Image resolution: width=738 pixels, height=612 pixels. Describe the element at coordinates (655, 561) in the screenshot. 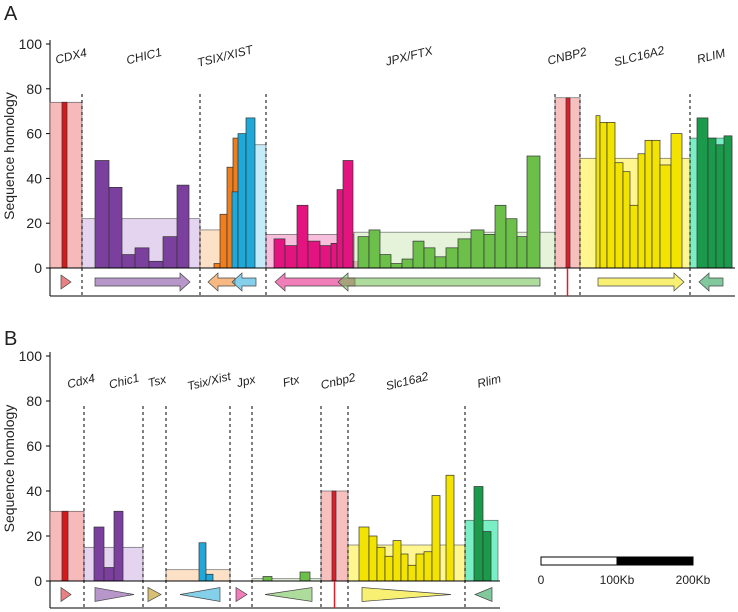

I see `scale-bar-black` at that location.